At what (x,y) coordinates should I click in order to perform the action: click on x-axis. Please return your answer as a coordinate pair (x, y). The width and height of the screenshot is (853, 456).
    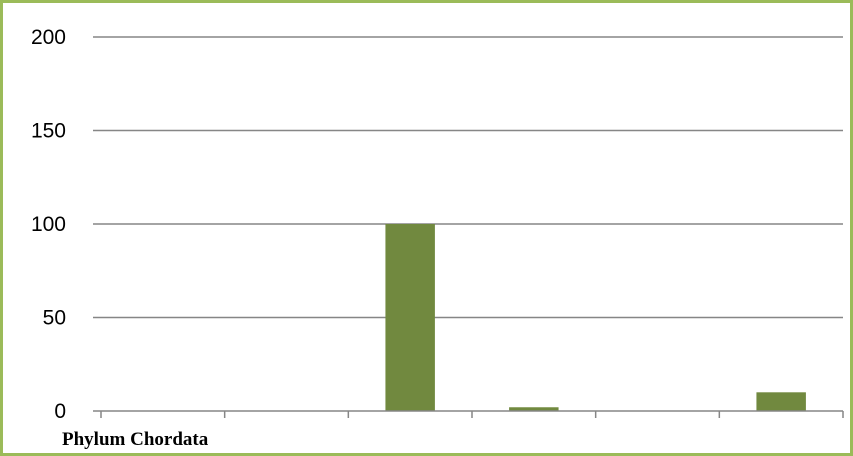
    Looking at the image, I should click on (468, 414).